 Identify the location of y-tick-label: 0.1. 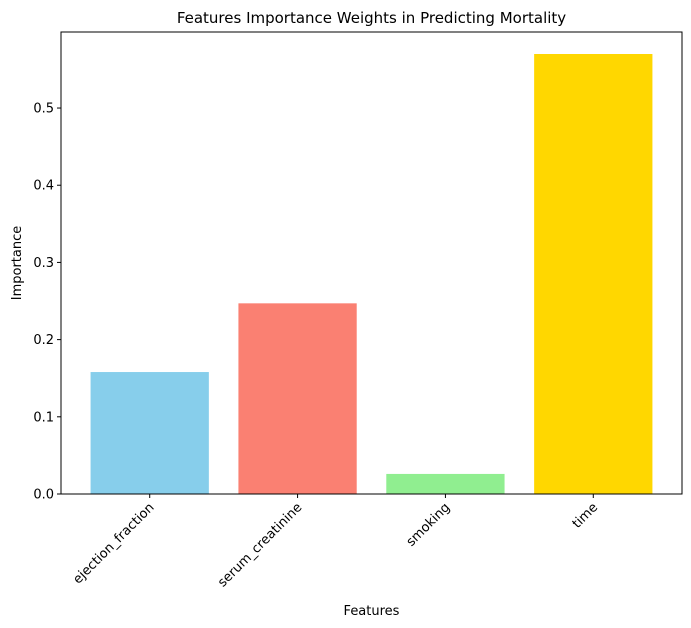
(43, 417).